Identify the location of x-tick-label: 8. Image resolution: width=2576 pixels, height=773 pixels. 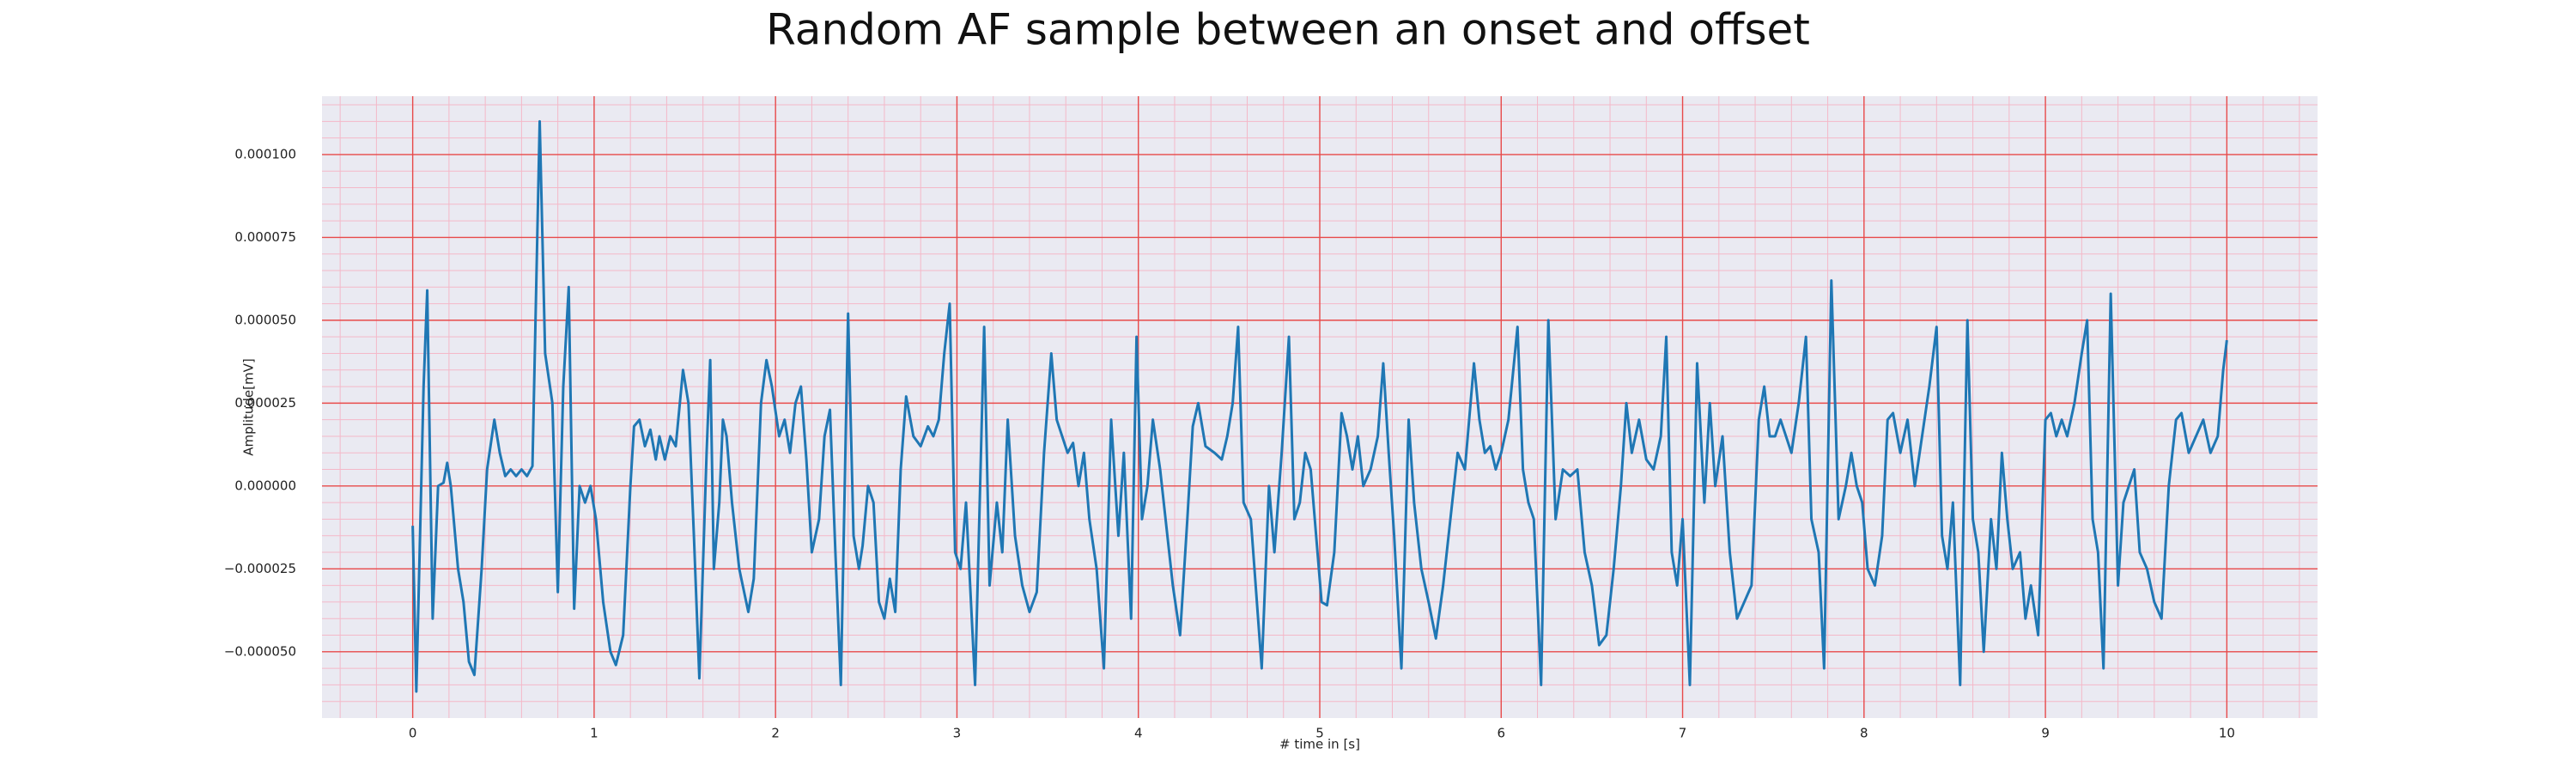
(1864, 733).